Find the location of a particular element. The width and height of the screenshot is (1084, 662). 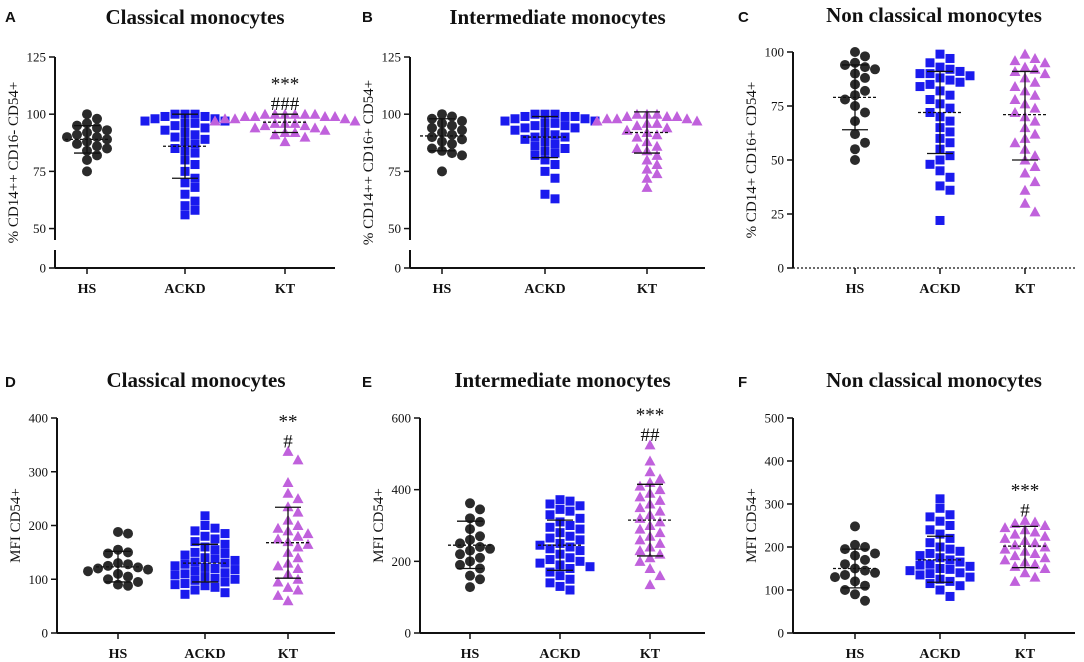

y-axis-label: MFI CD54+ is located at coordinates (379, 525).